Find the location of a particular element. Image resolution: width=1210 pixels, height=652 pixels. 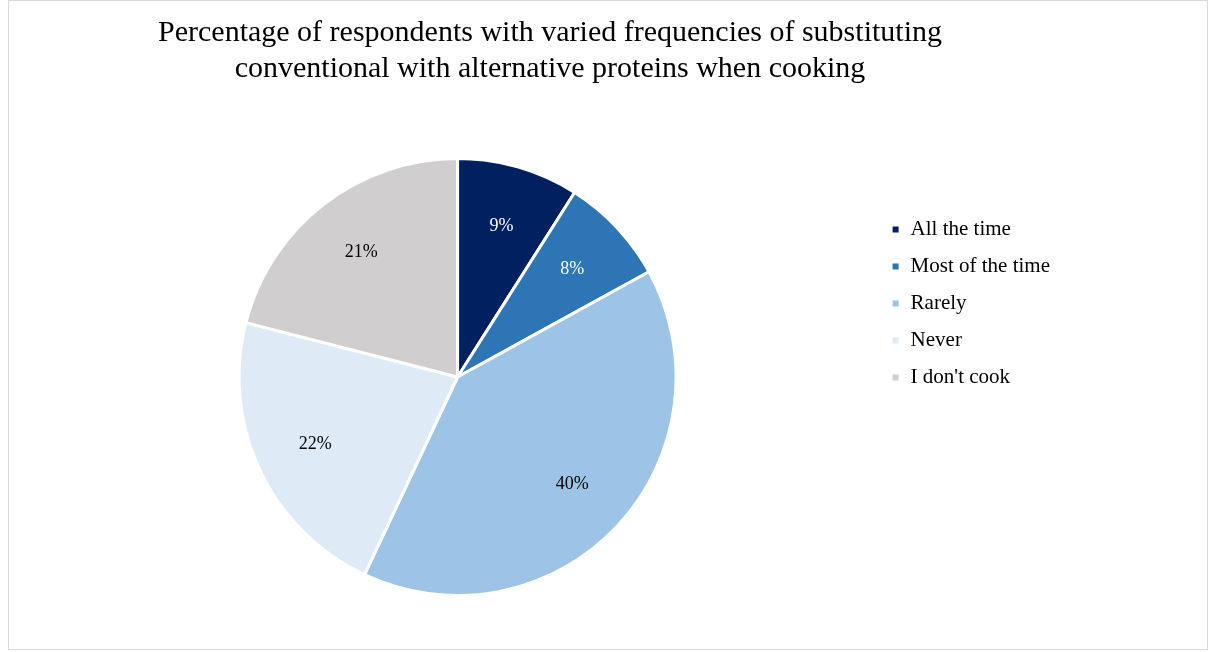

data-label: 21% is located at coordinates (361, 251).